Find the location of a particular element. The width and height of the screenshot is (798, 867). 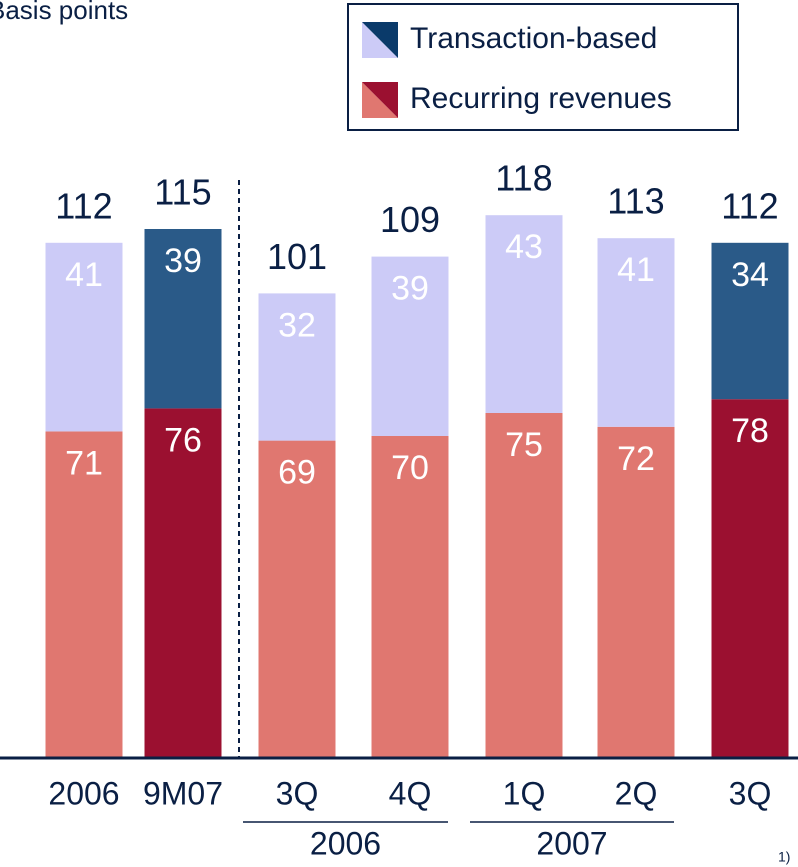

legend-box is located at coordinates (543, 67).